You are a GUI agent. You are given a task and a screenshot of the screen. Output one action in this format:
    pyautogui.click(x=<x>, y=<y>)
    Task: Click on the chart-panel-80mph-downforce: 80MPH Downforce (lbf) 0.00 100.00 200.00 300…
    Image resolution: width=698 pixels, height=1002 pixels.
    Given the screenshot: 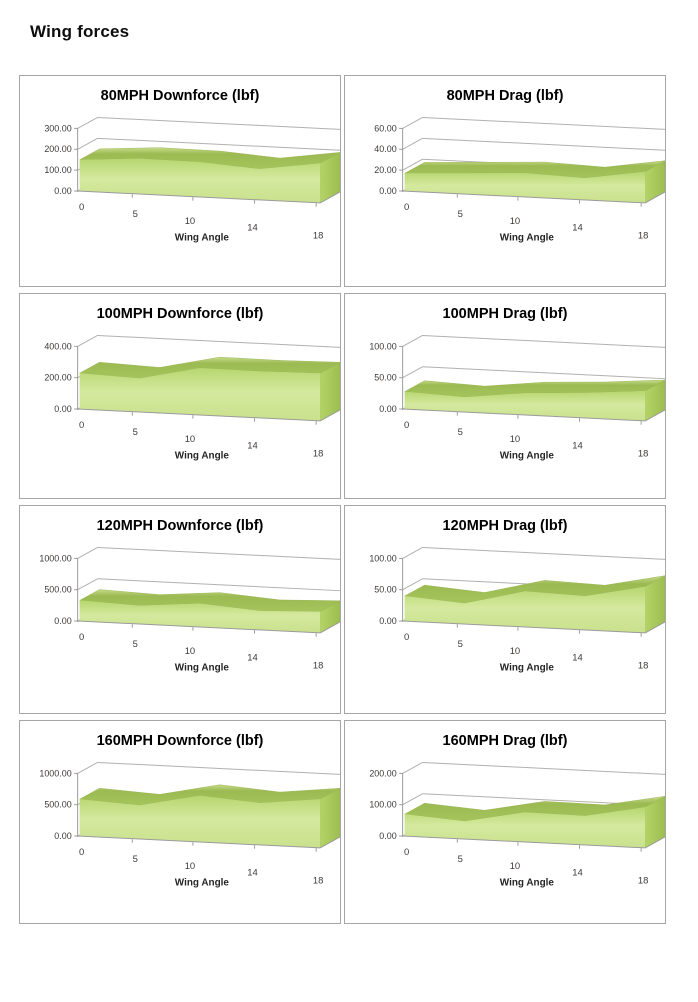 What is the action you would take?
    pyautogui.click(x=180, y=181)
    